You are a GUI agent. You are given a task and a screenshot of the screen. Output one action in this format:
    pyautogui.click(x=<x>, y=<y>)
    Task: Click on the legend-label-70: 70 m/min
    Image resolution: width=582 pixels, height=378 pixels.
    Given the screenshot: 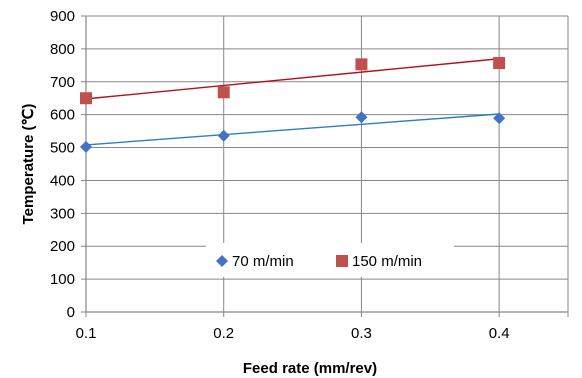 What is the action you would take?
    pyautogui.click(x=263, y=261)
    